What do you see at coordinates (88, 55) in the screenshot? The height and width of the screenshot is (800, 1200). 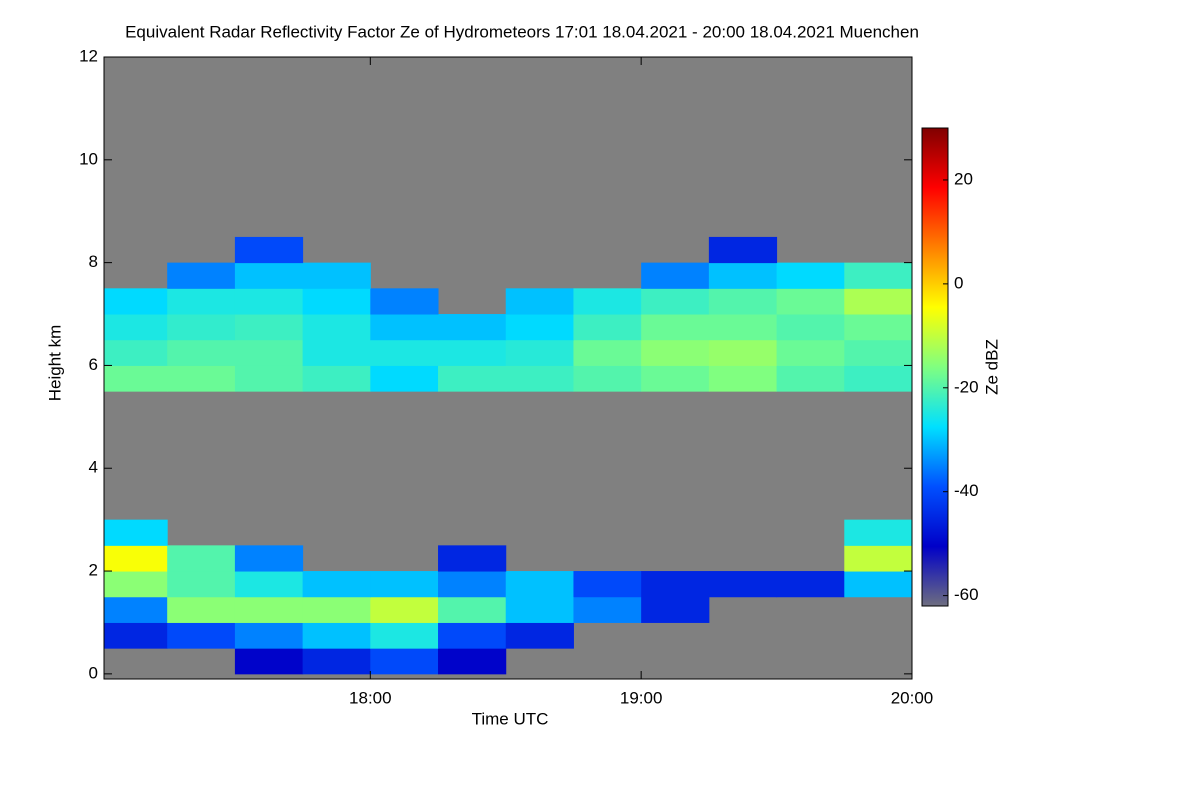 I see `y-tick-label: 12` at bounding box center [88, 55].